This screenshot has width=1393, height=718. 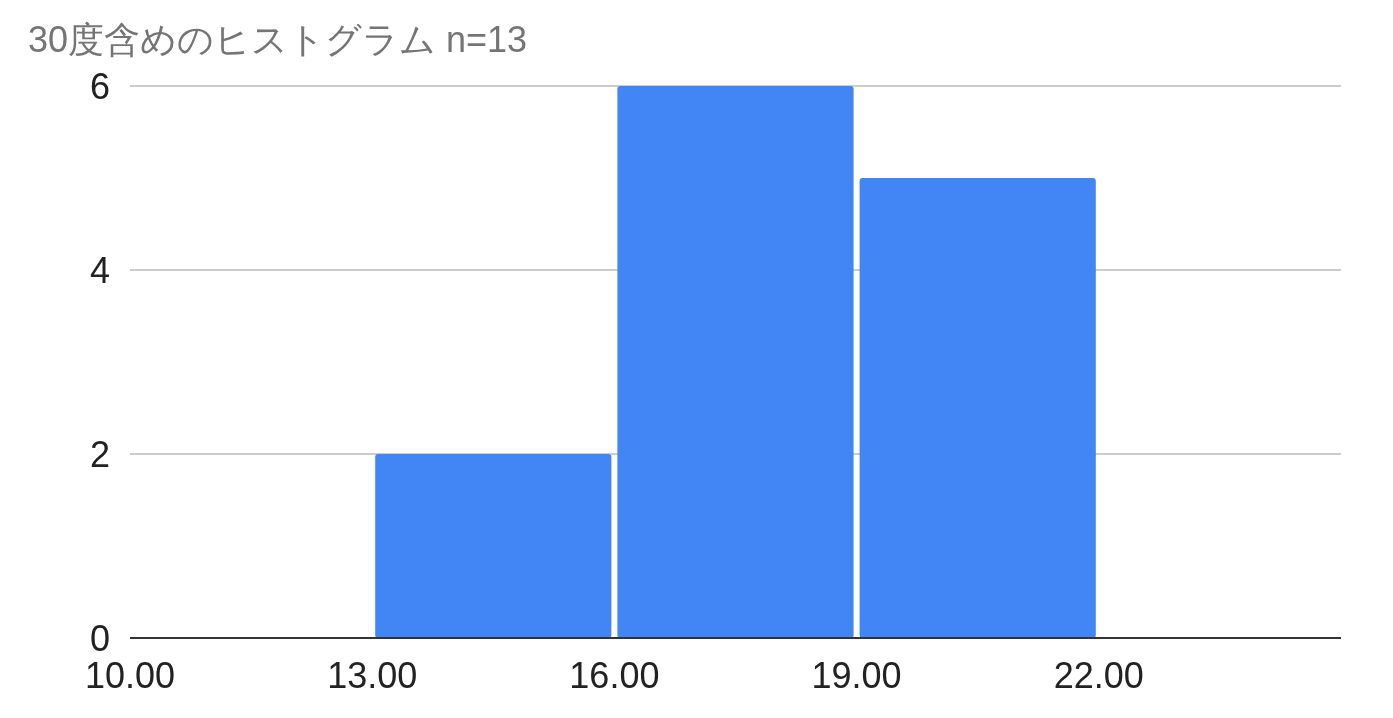 I want to click on x-tick-label: 22.00, so click(x=1098, y=675).